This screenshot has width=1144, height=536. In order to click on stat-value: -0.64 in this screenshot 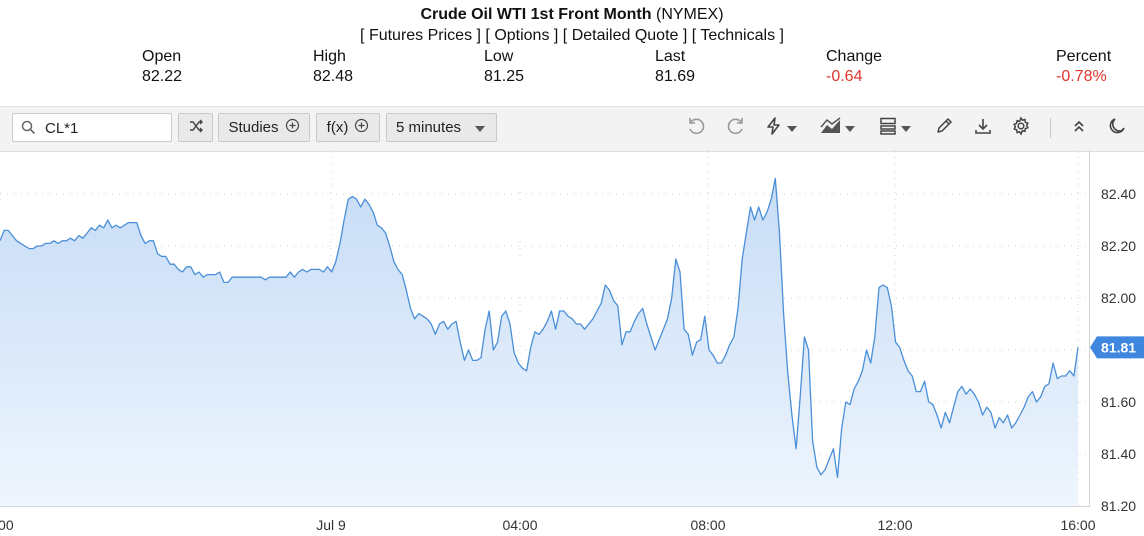, I will do `click(844, 76)`.